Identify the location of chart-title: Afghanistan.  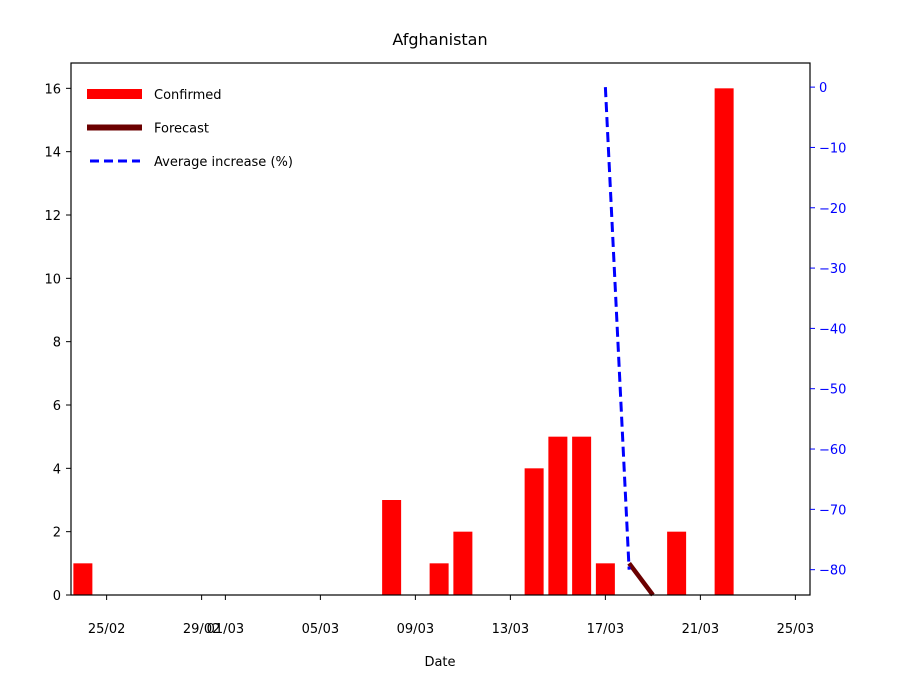
(439, 39).